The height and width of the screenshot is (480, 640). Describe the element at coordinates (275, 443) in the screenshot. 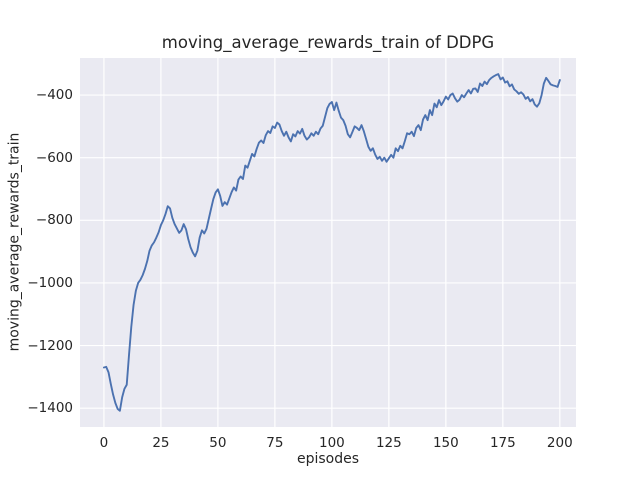

I see `x-tick-label: 75` at that location.